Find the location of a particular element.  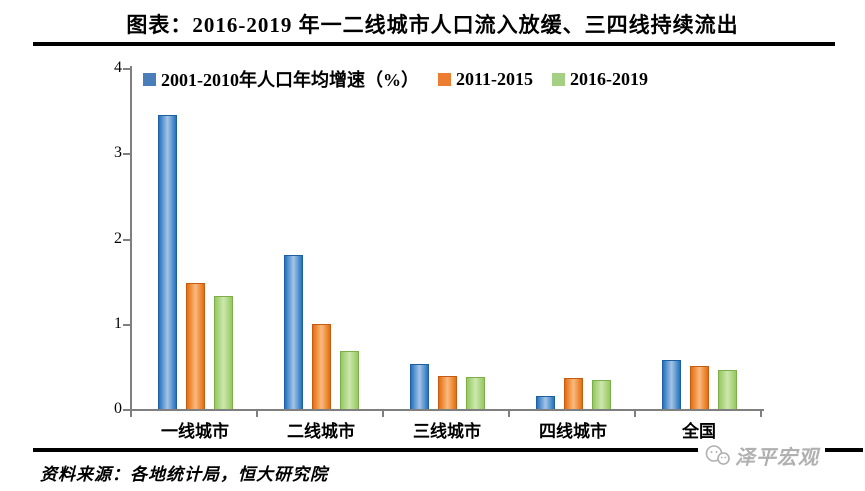

y-tick-label-3: 3 is located at coordinates (118, 153).